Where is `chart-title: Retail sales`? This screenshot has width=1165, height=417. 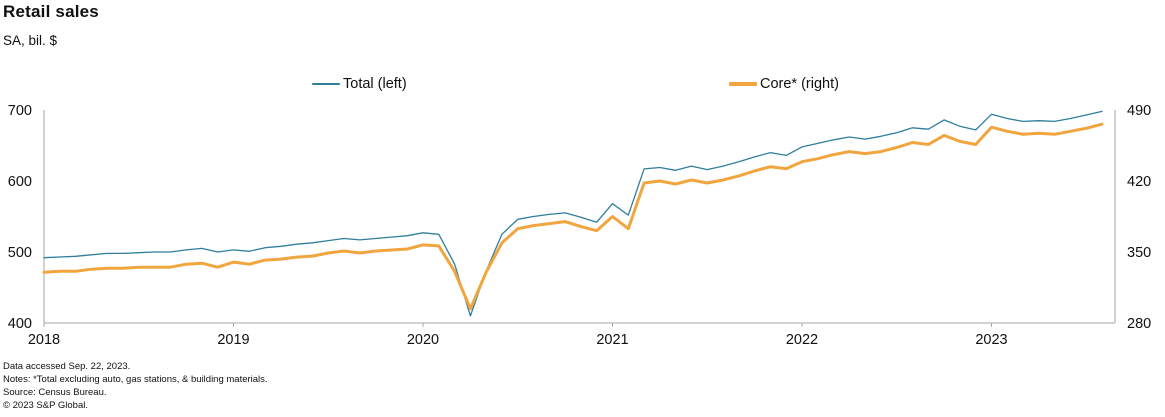
chart-title: Retail sales is located at coordinates (51, 11).